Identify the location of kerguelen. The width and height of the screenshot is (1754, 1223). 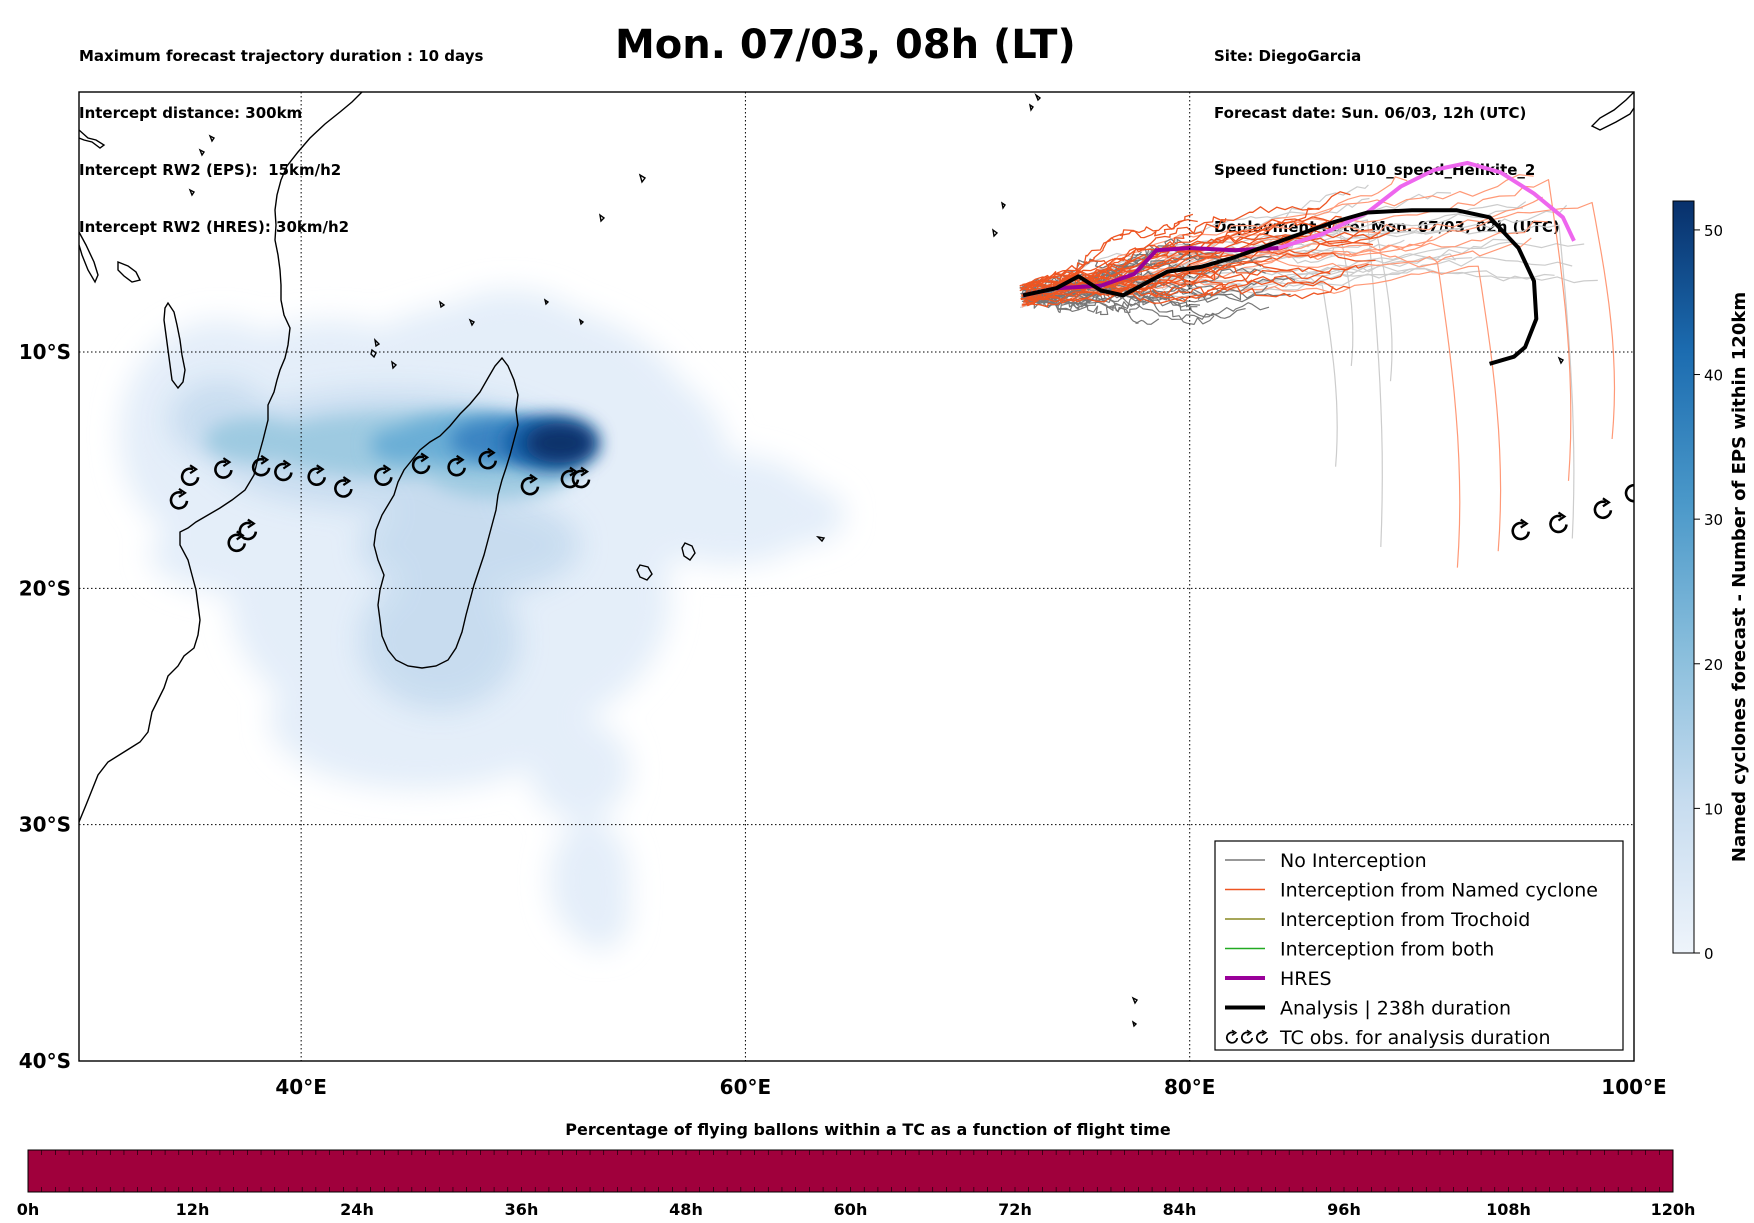
(1135, 1012).